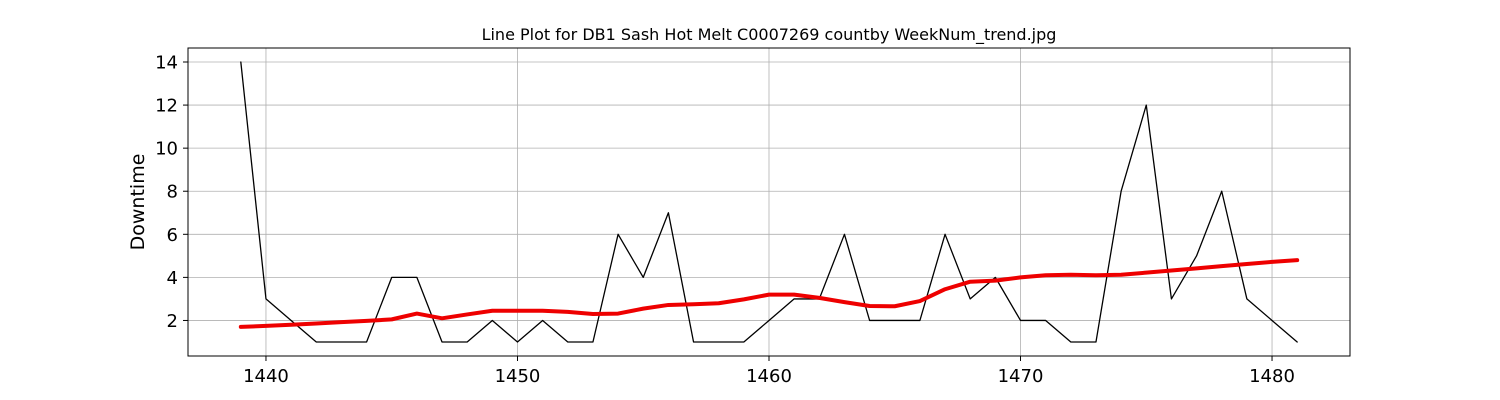 This screenshot has width=1500, height=400. Describe the element at coordinates (769, 376) in the screenshot. I see `x-tick-label: 1460` at that location.